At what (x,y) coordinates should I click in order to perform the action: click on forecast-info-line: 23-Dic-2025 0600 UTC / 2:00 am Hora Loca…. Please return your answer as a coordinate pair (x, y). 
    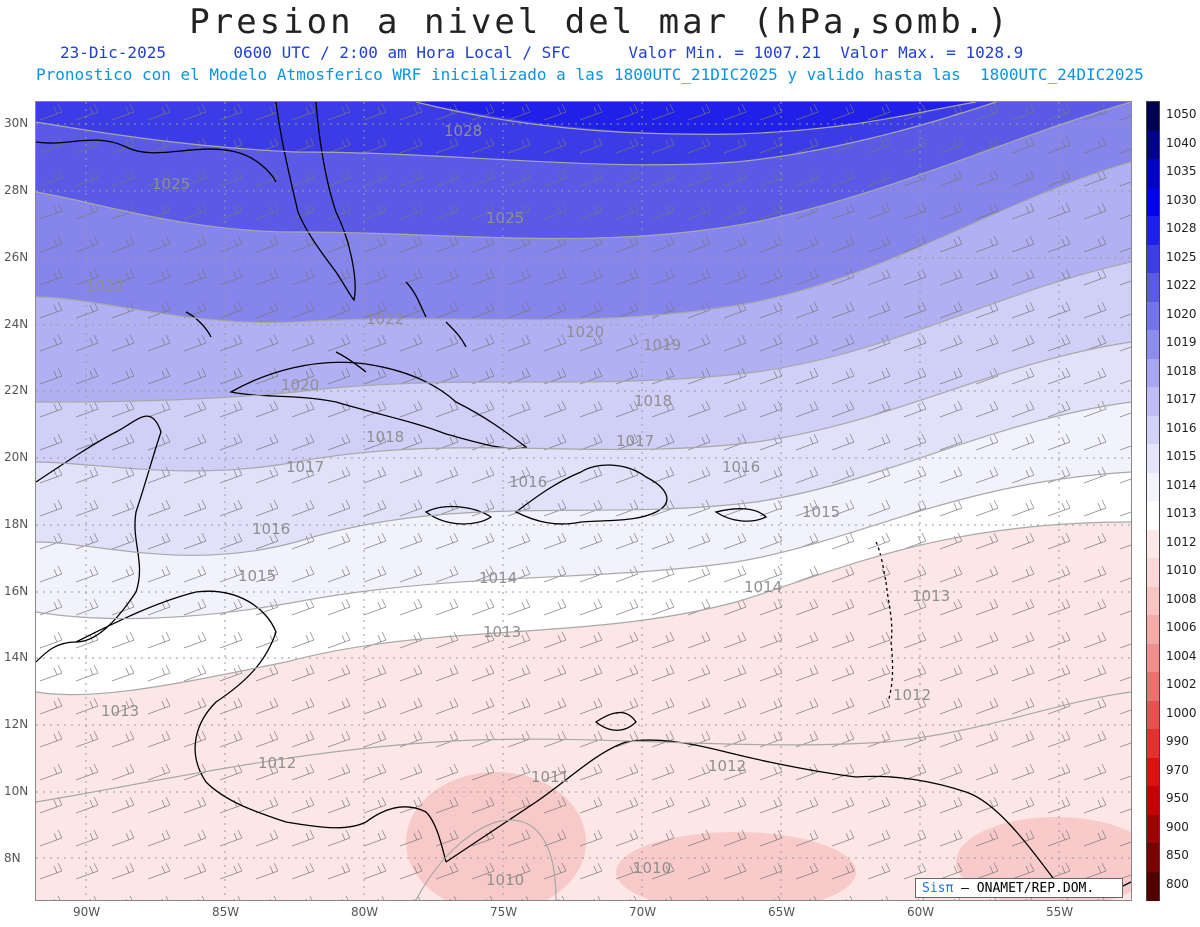
    Looking at the image, I should click on (541, 52).